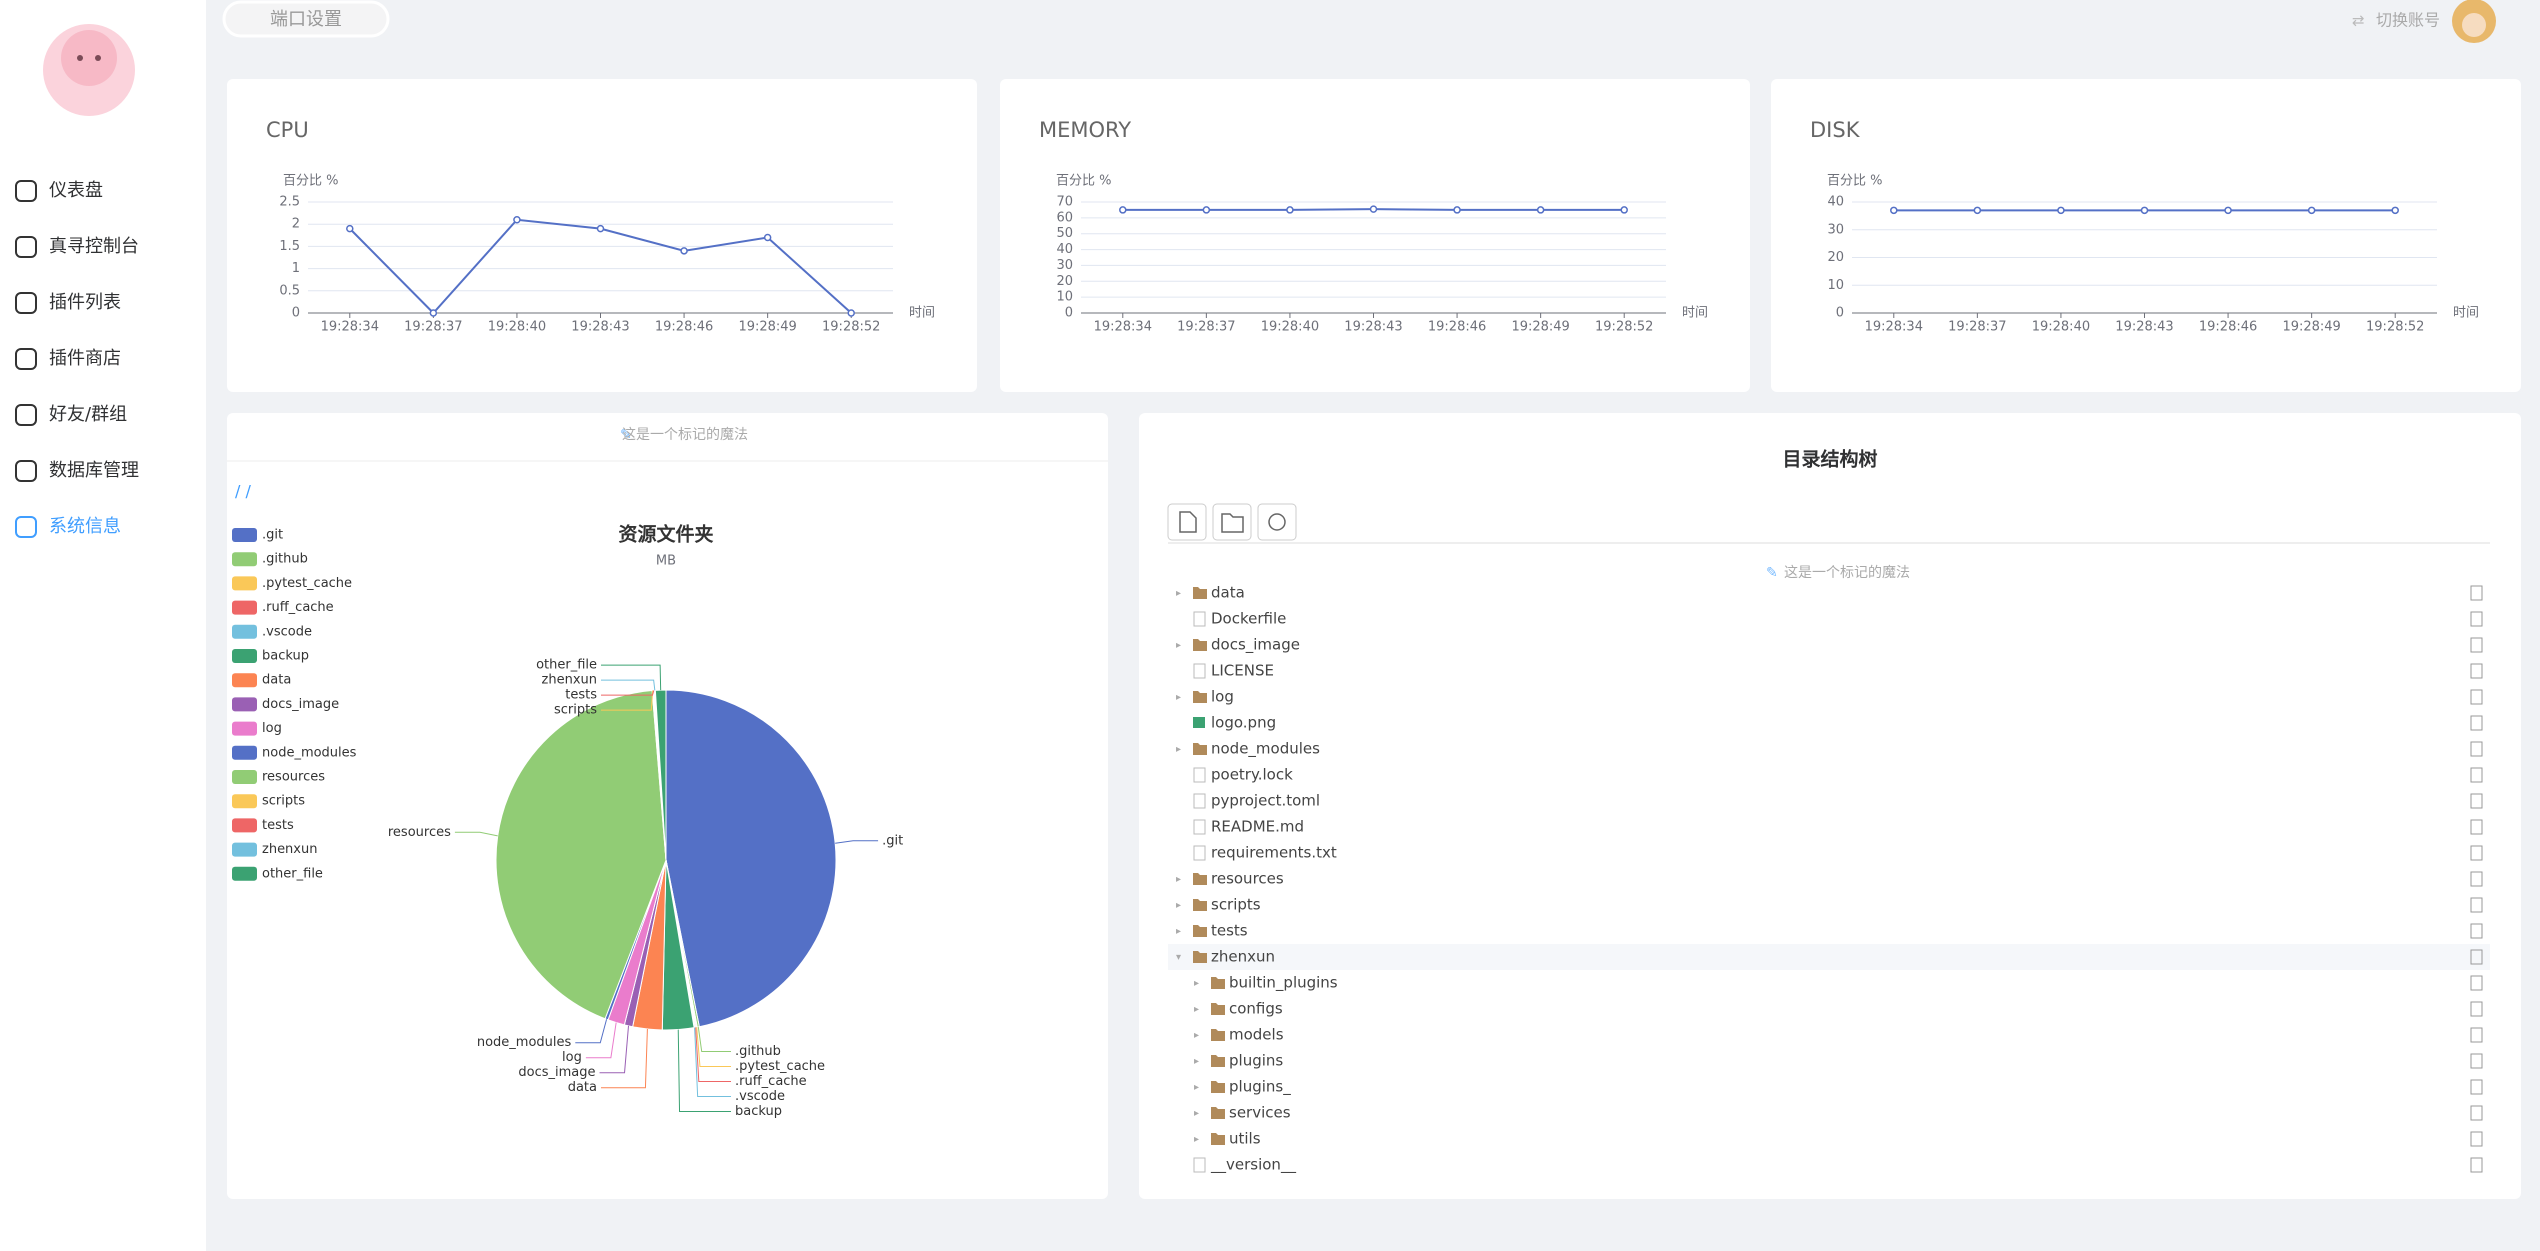  What do you see at coordinates (85, 302) in the screenshot?
I see `menu-item: 插件列表` at bounding box center [85, 302].